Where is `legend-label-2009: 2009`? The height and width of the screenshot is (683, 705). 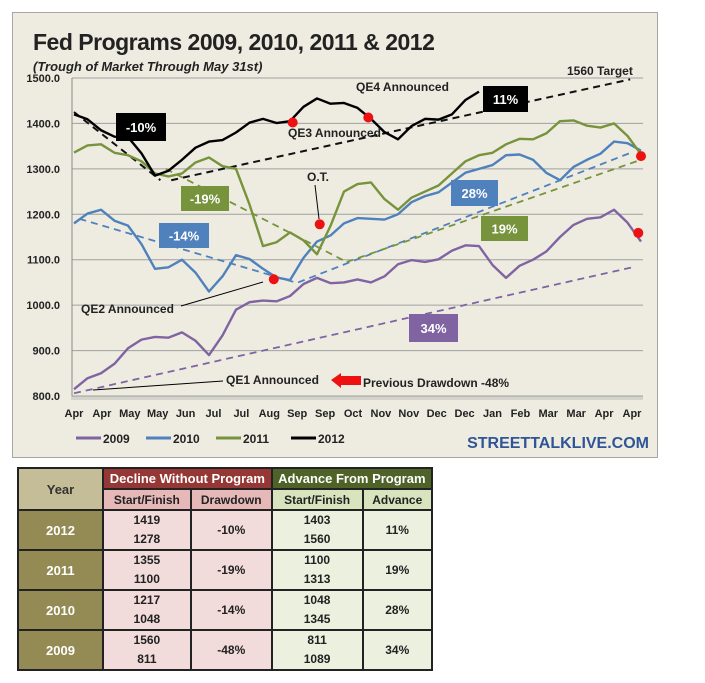 legend-label-2009: 2009 is located at coordinates (116, 439).